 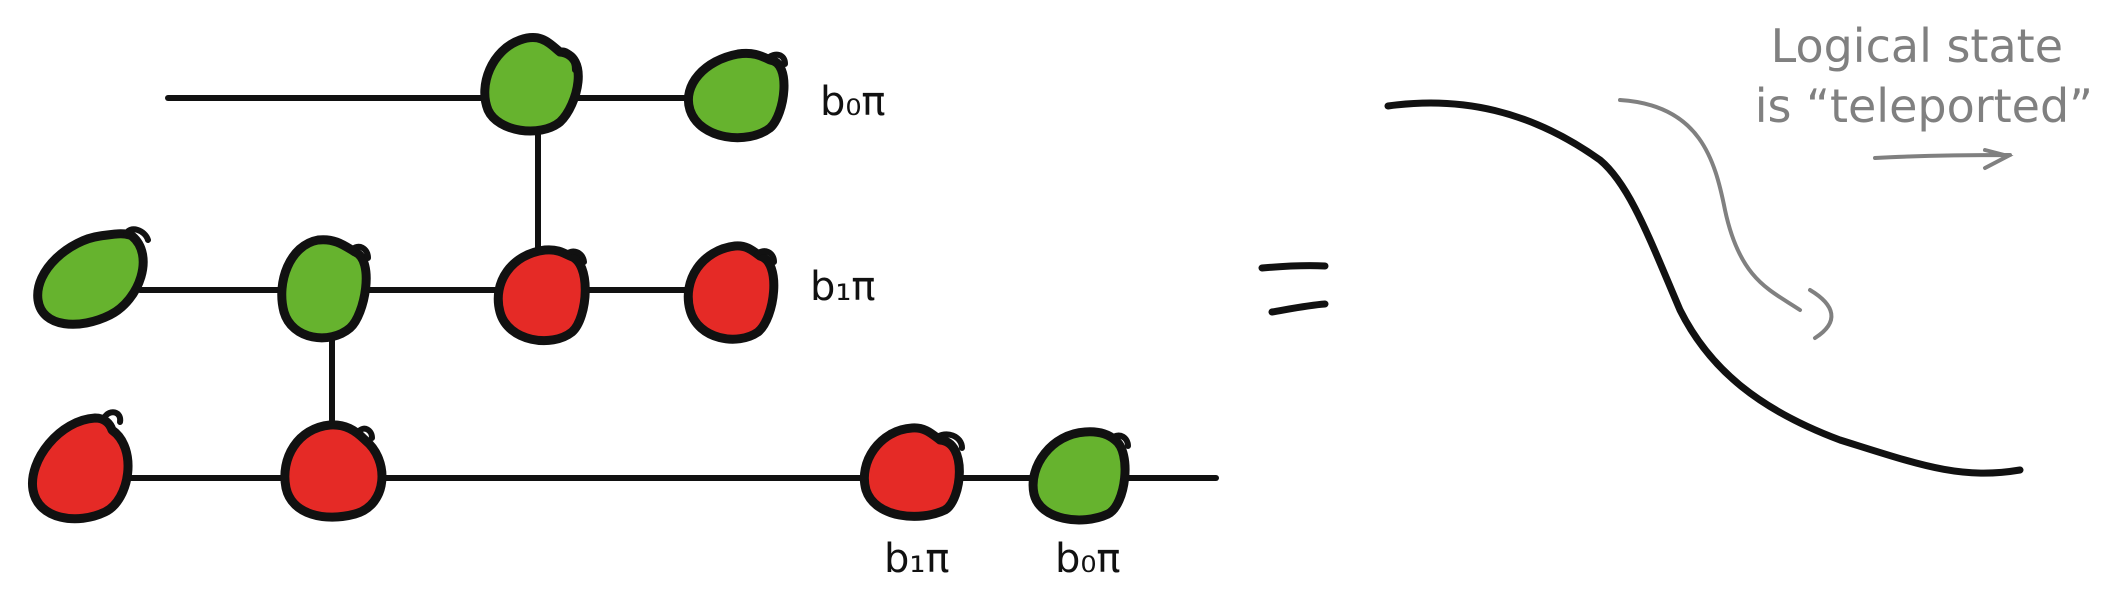 What do you see at coordinates (1088, 559) in the screenshot?
I see `phase-label-bottom-b: b₀π` at bounding box center [1088, 559].